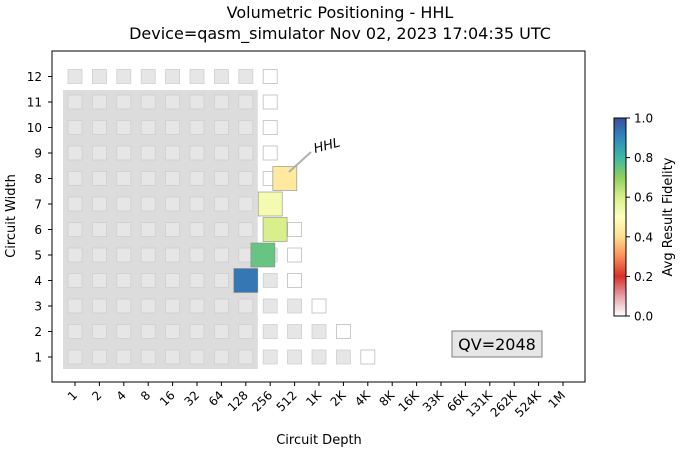 The height and width of the screenshot is (451, 680). I want to click on x-tick-label: 1M, so click(556, 399).